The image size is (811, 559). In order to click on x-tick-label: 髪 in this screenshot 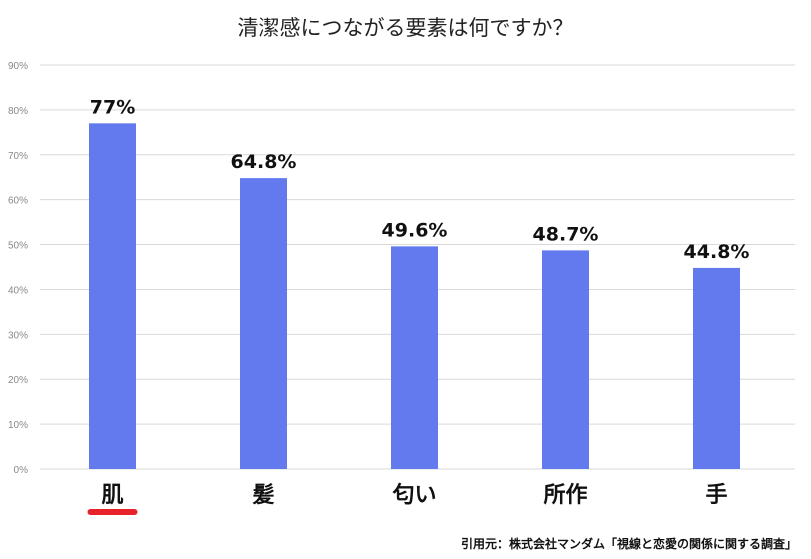, I will do `click(262, 495)`.